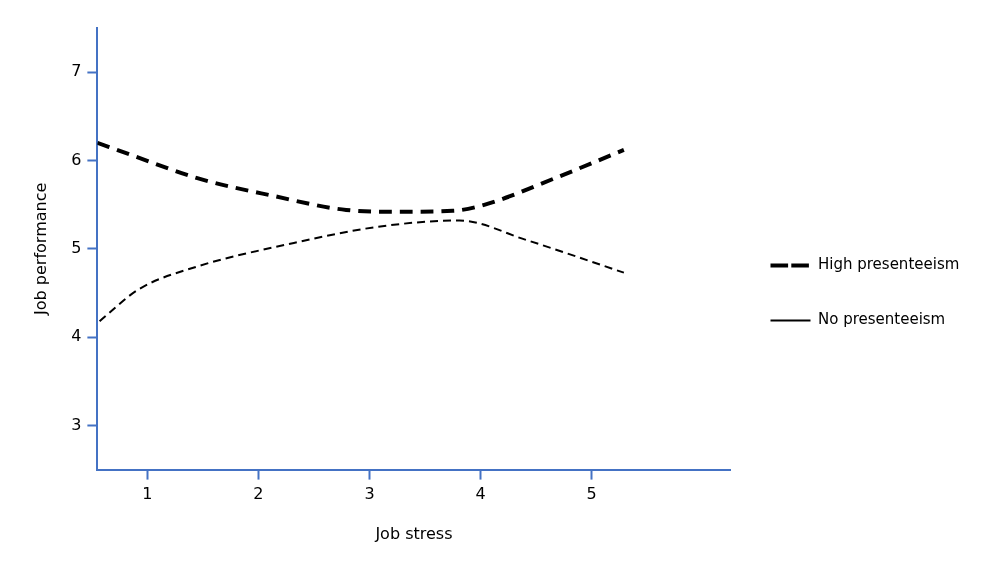 The height and width of the screenshot is (576, 1006). What do you see at coordinates (258, 494) in the screenshot?
I see `x-tick-label: 2` at bounding box center [258, 494].